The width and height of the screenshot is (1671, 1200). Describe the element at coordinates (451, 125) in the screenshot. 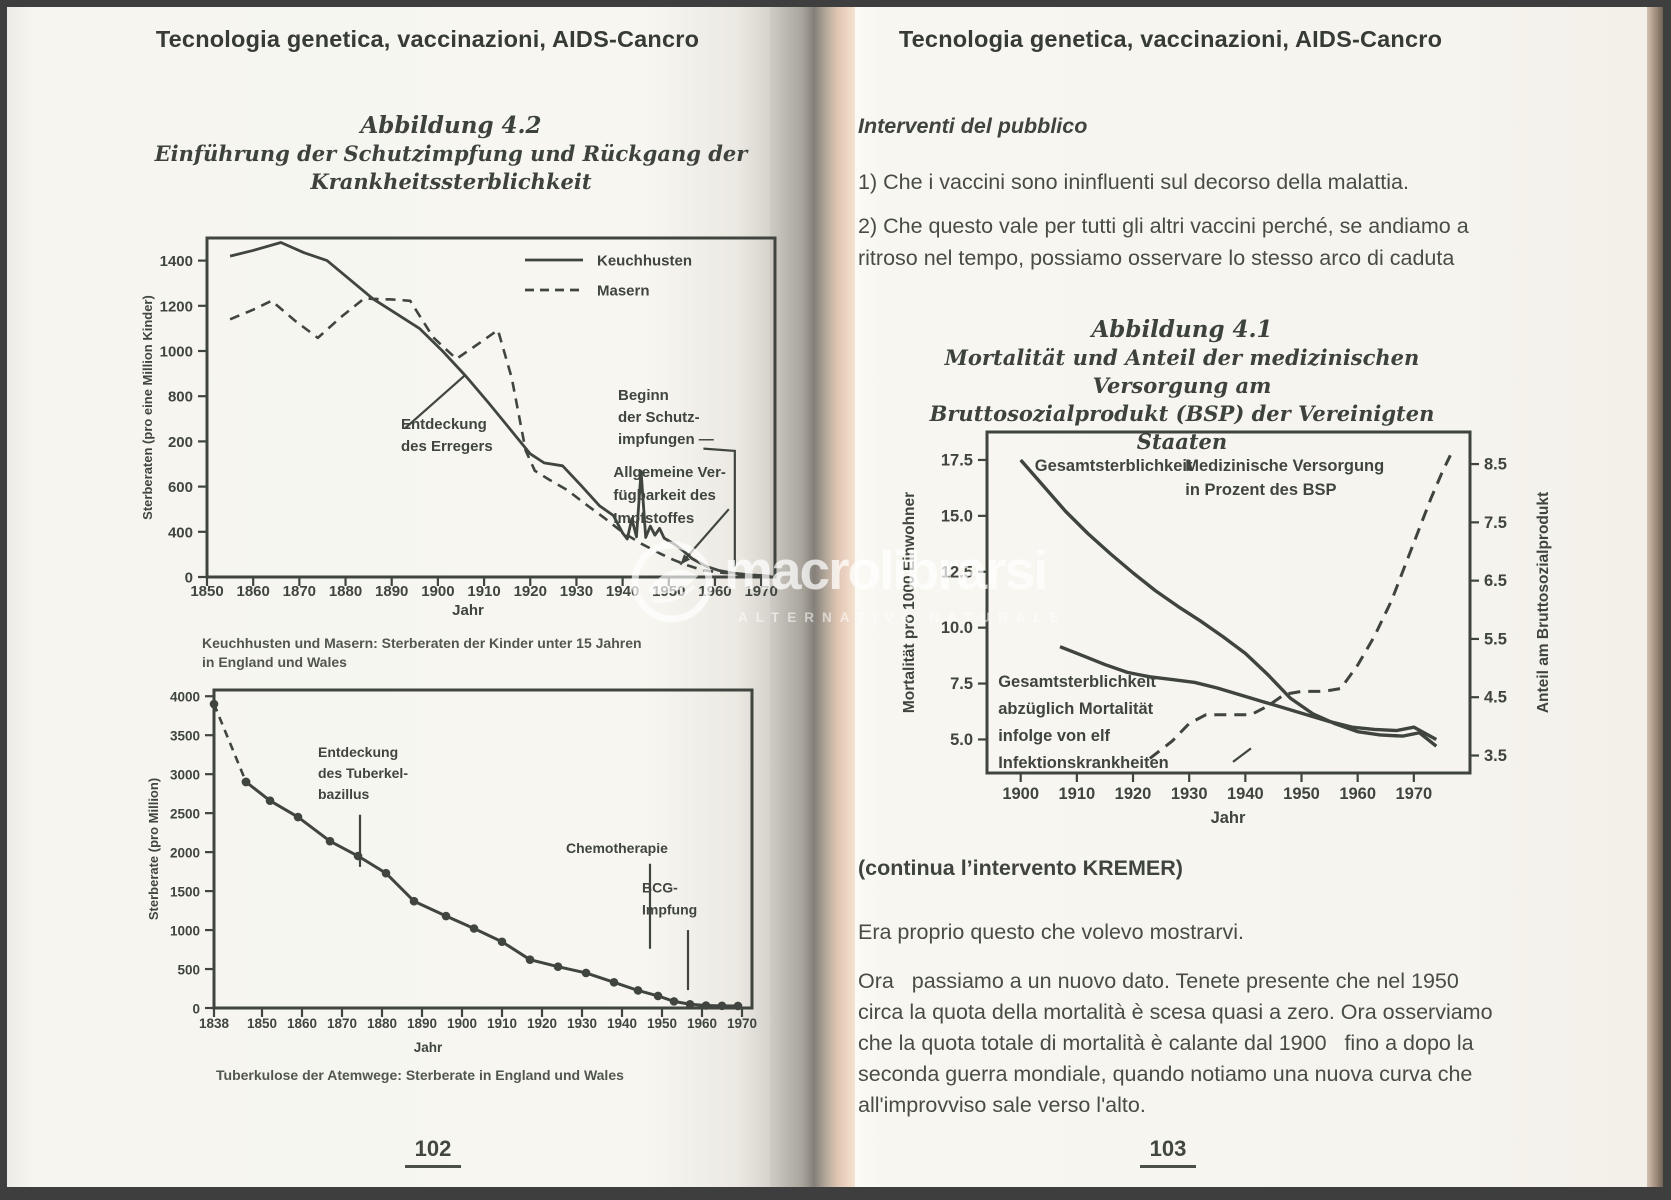

I see `figure-4-2-number: Abbildung 4.2` at that location.